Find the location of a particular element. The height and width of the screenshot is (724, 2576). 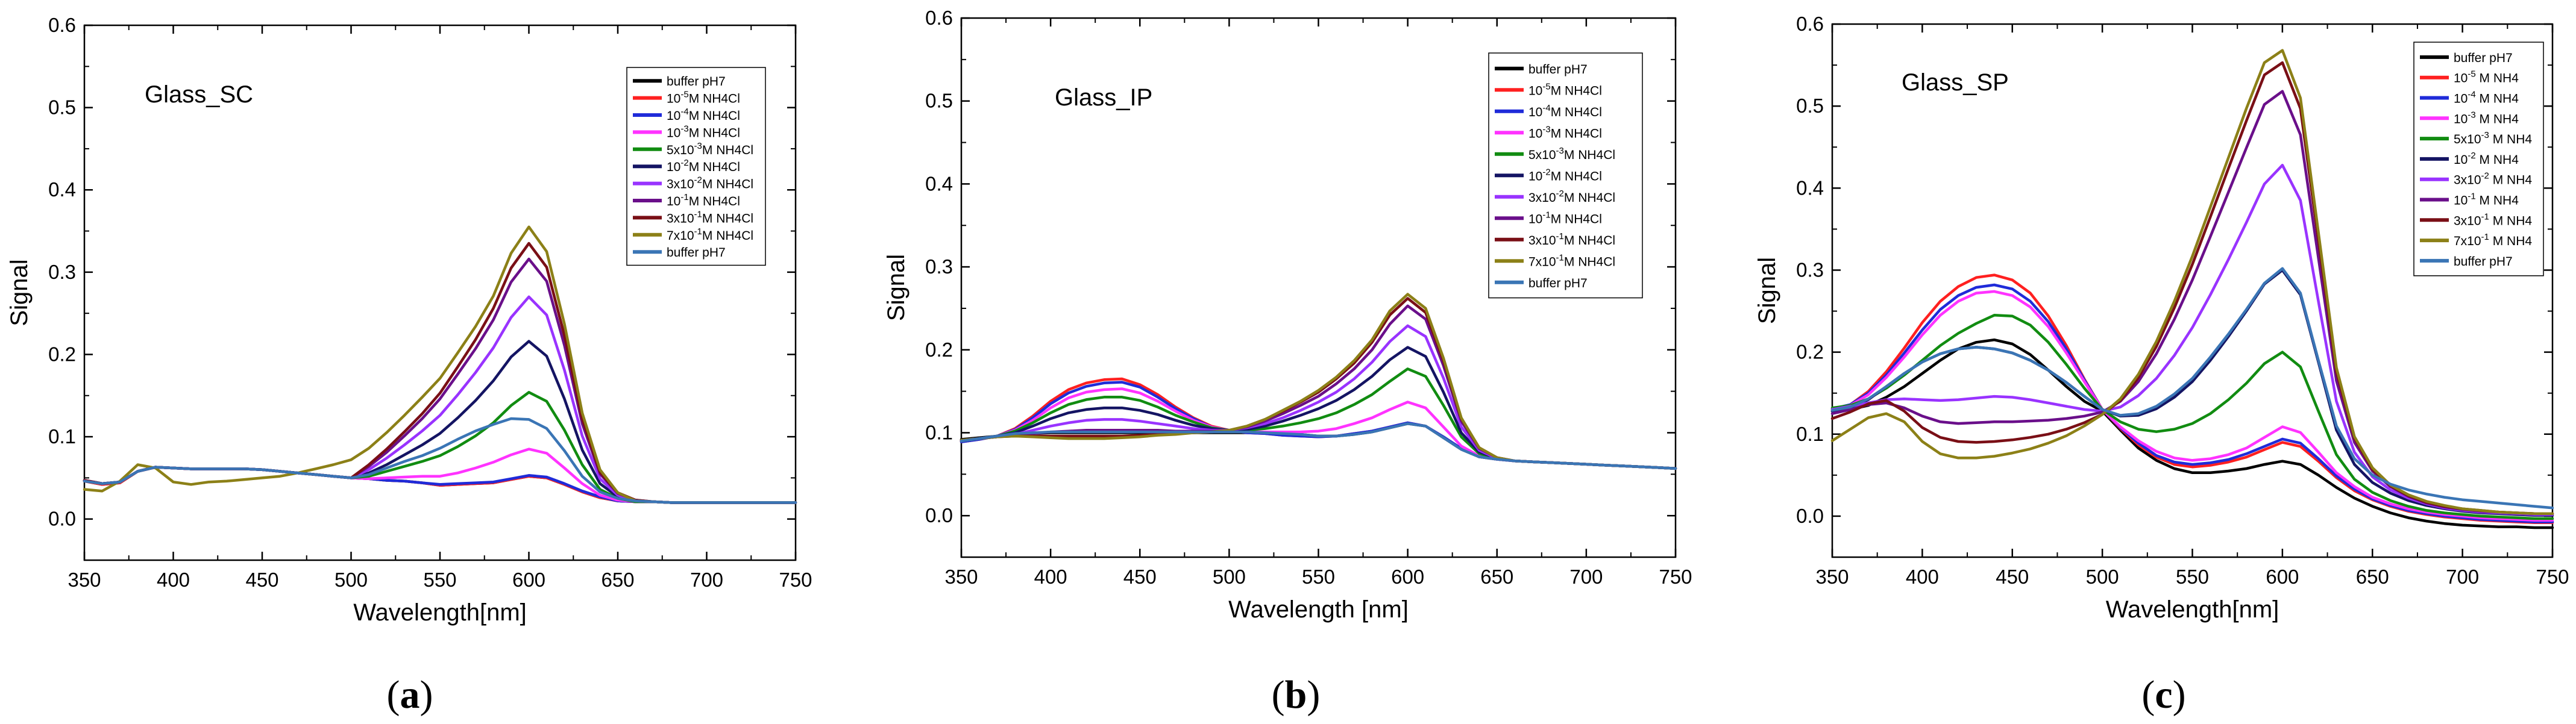

legend-entry: 10-5M NH4Cl is located at coordinates (1565, 89).